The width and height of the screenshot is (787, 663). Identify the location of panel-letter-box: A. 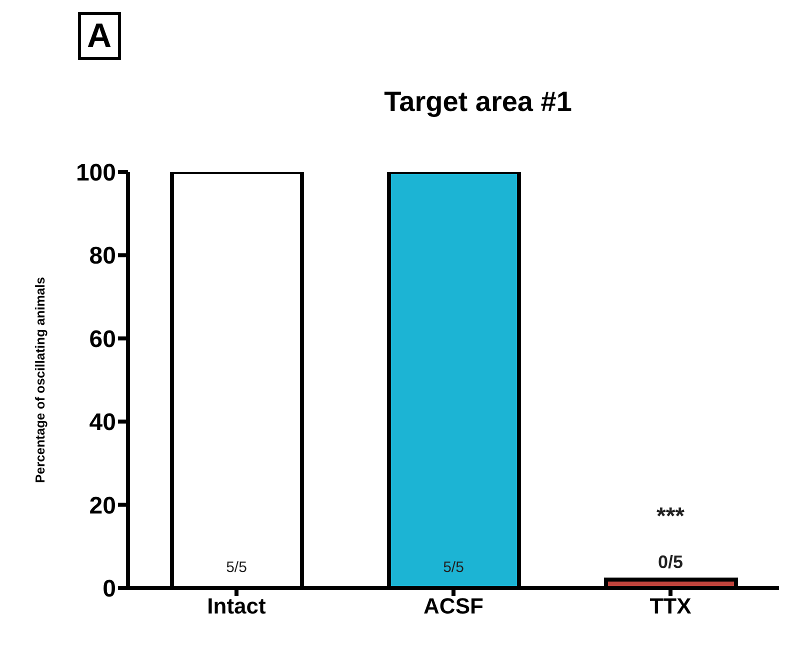
(99, 36).